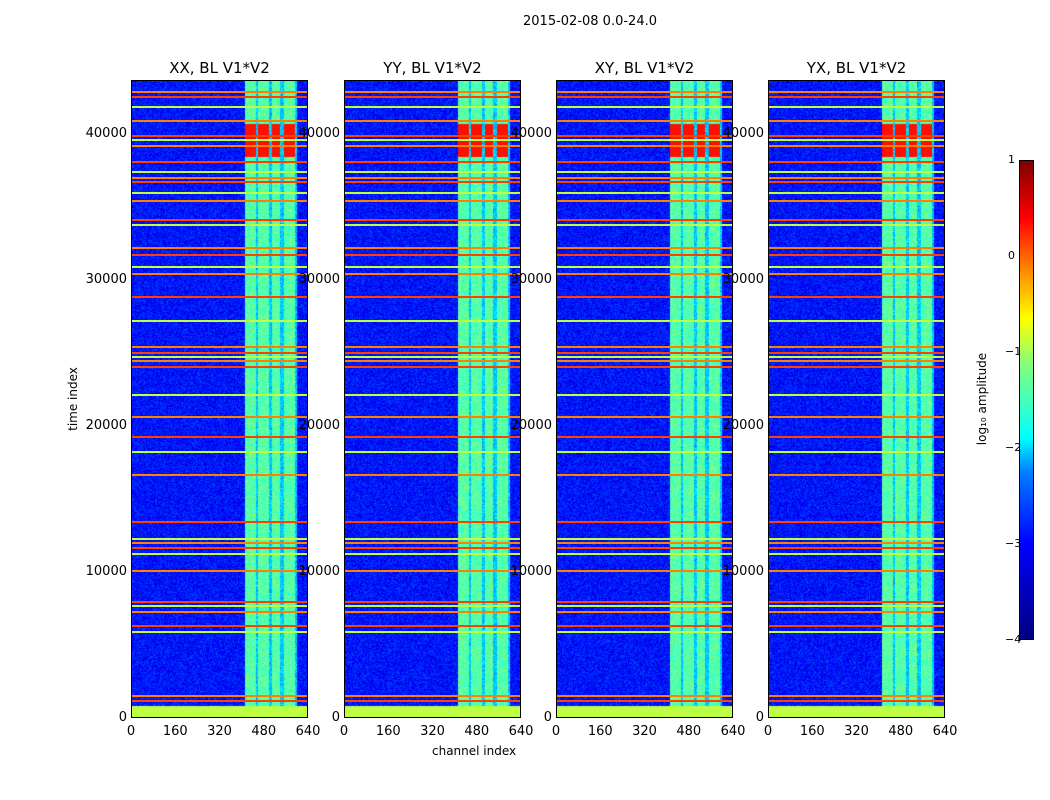 The height and width of the screenshot is (800, 1050). What do you see at coordinates (1013, 639) in the screenshot?
I see `colorbar-tick-label: −4` at bounding box center [1013, 639].